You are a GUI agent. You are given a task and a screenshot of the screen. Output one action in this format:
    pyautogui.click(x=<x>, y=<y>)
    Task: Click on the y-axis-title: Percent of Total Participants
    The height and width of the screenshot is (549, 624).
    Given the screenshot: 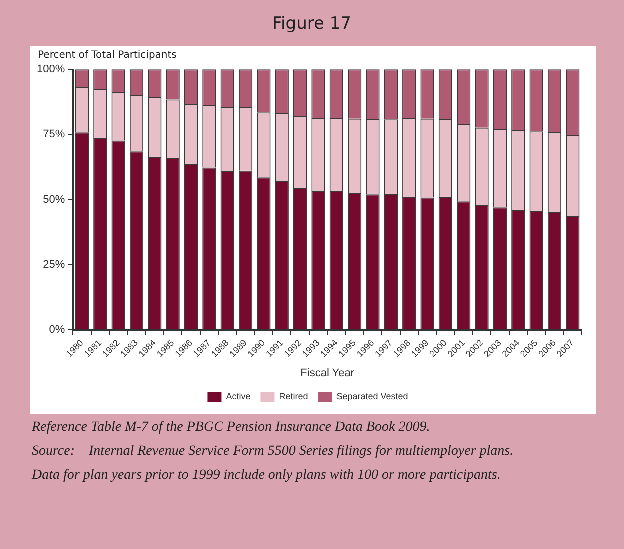 What is the action you would take?
    pyautogui.click(x=107, y=55)
    